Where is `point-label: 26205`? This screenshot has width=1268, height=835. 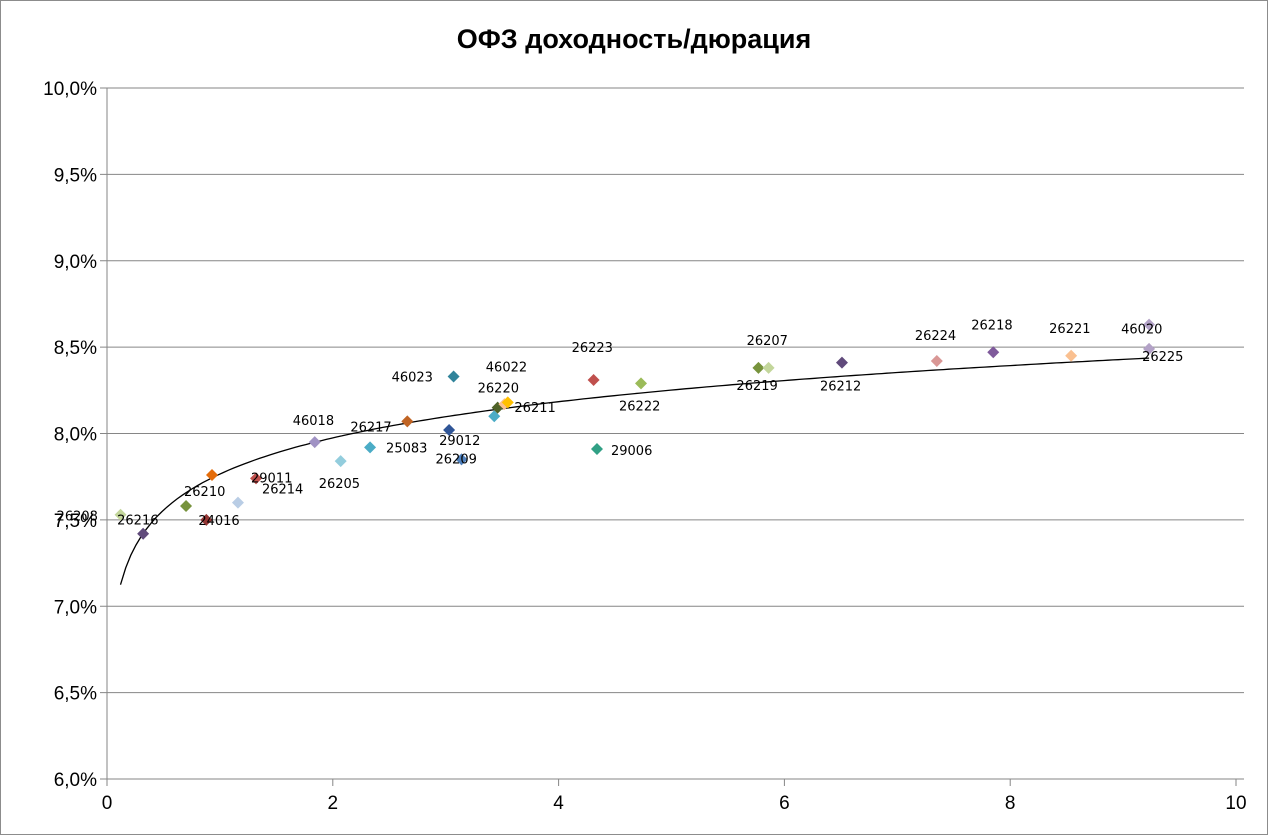
point-label: 26205 is located at coordinates (339, 484).